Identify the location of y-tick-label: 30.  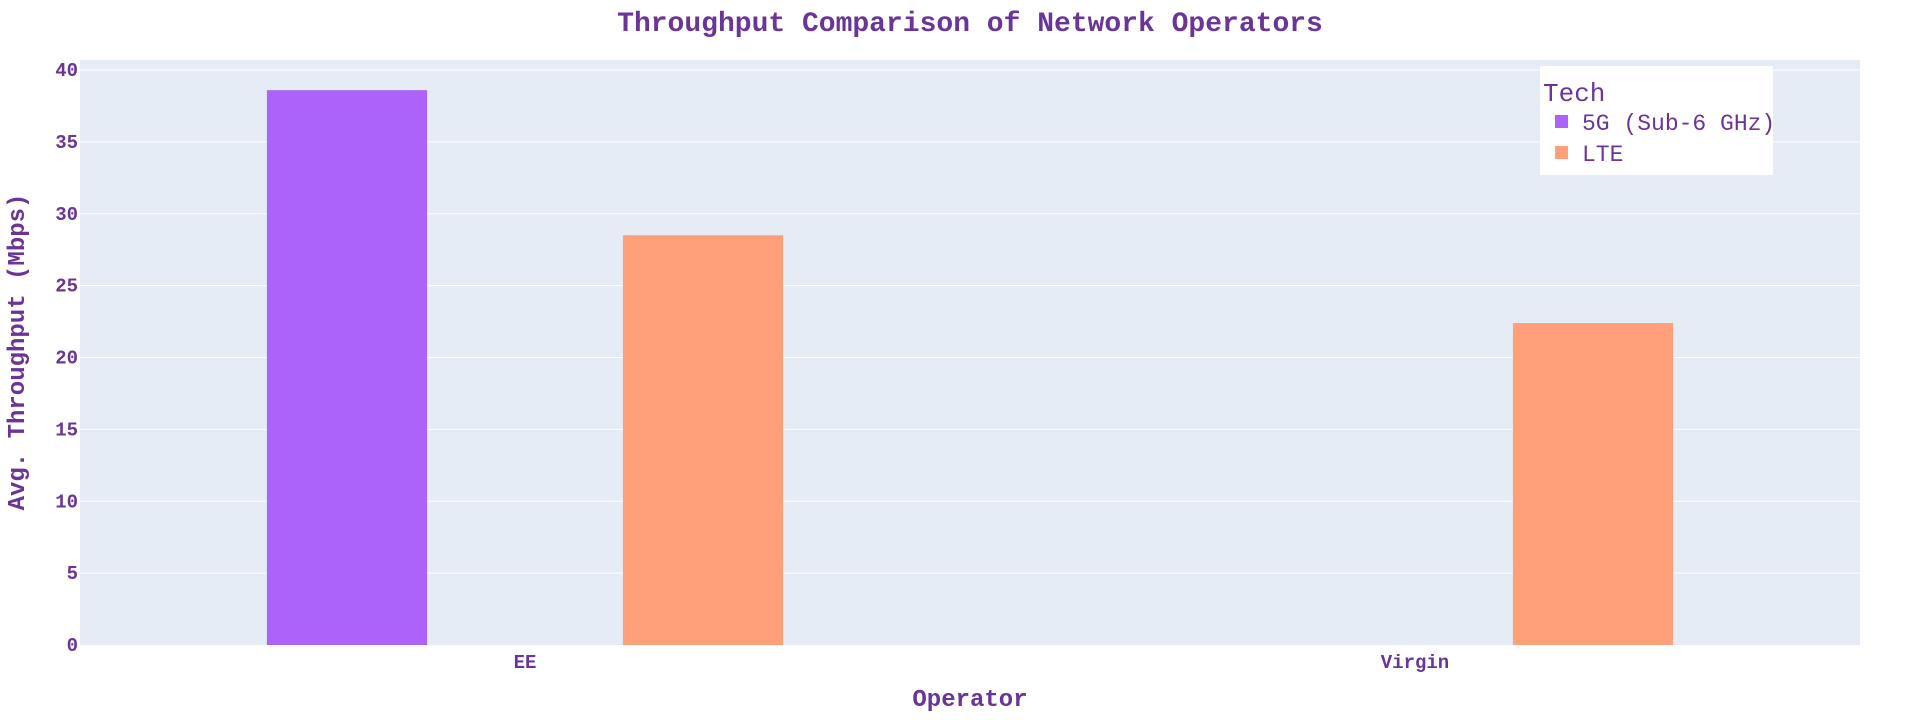
(66, 215).